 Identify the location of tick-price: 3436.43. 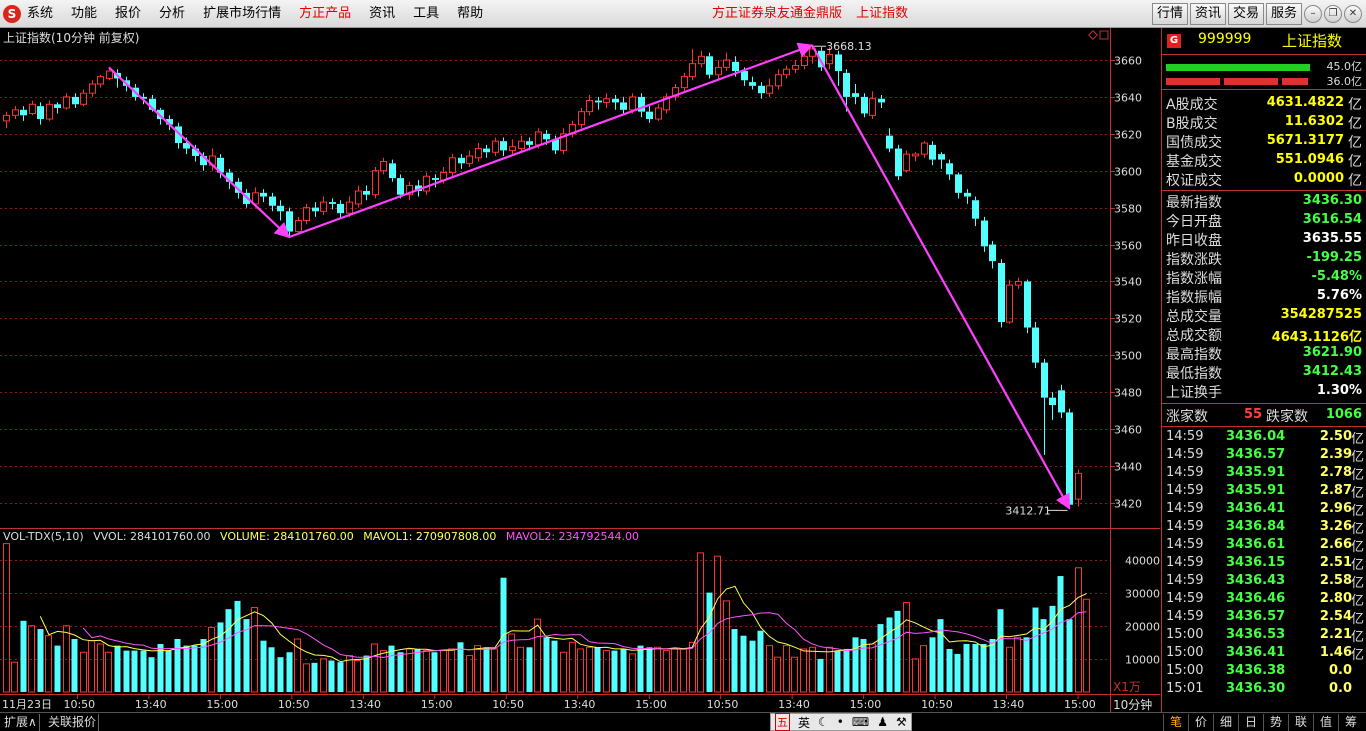
(1256, 580).